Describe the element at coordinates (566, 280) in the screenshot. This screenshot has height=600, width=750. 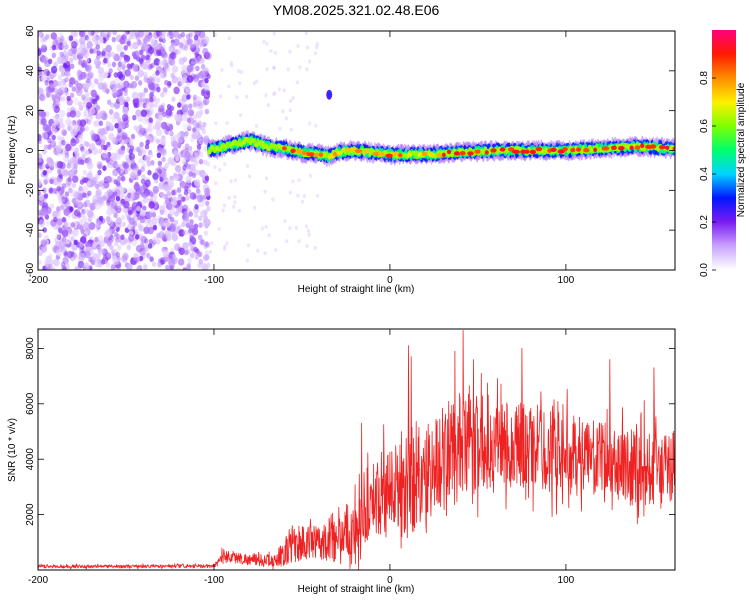
I see `spectrogram-x-tick-label: 100` at that location.